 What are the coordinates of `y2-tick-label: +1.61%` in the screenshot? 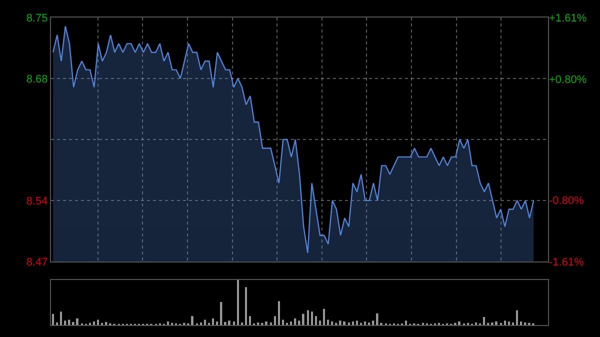 It's located at (568, 18).